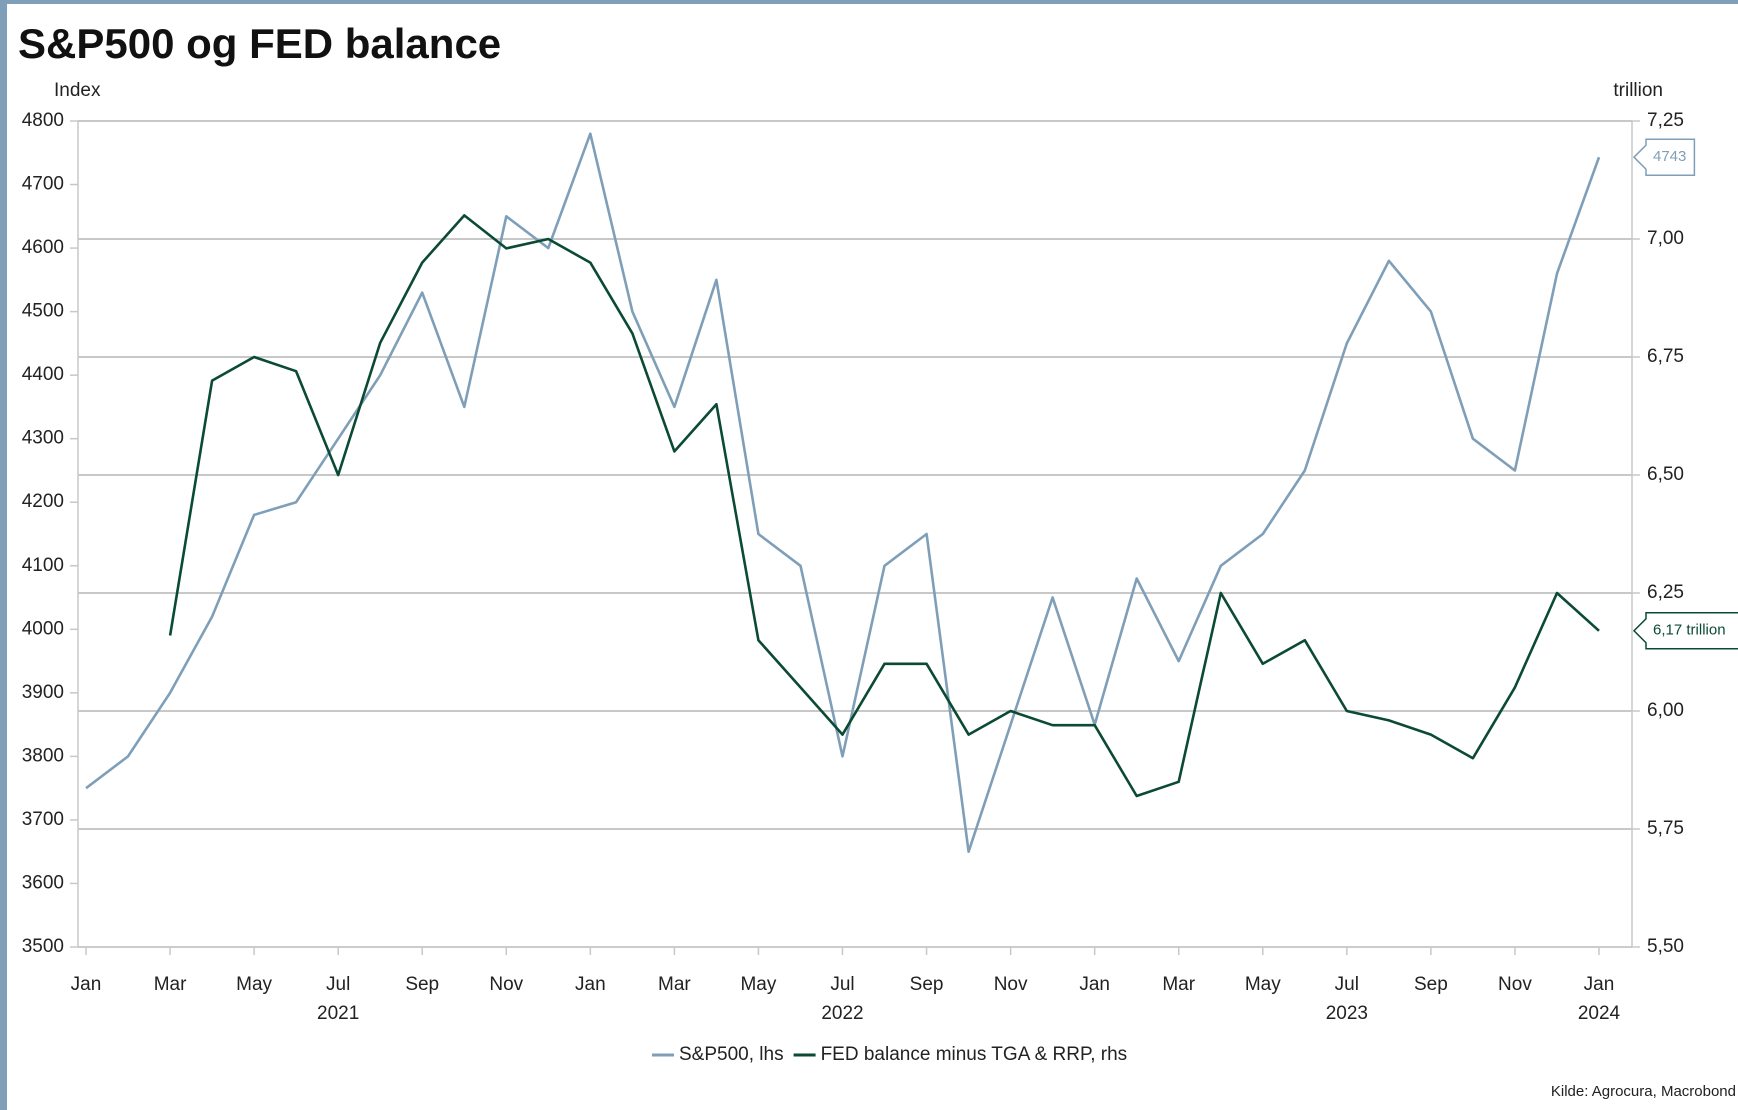 This screenshot has width=1738, height=1110. What do you see at coordinates (1665, 238) in the screenshot?
I see `y2-tick-label: 7,00` at bounding box center [1665, 238].